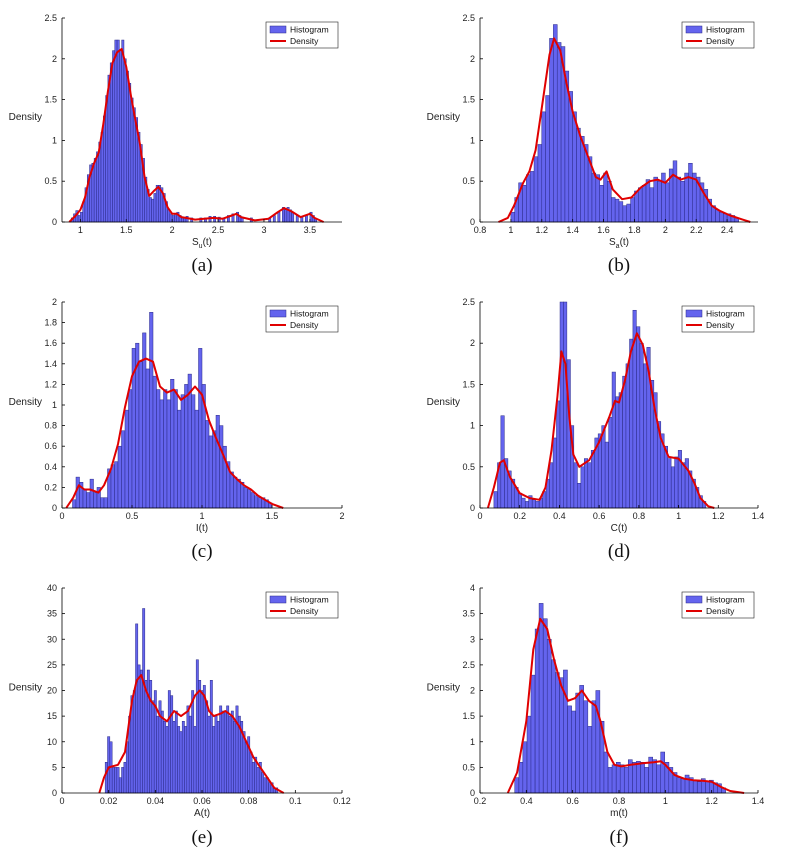 This screenshot has height=851, width=786. Describe the element at coordinates (519, 516) in the screenshot. I see `x-tick-label: 0.2` at that location.